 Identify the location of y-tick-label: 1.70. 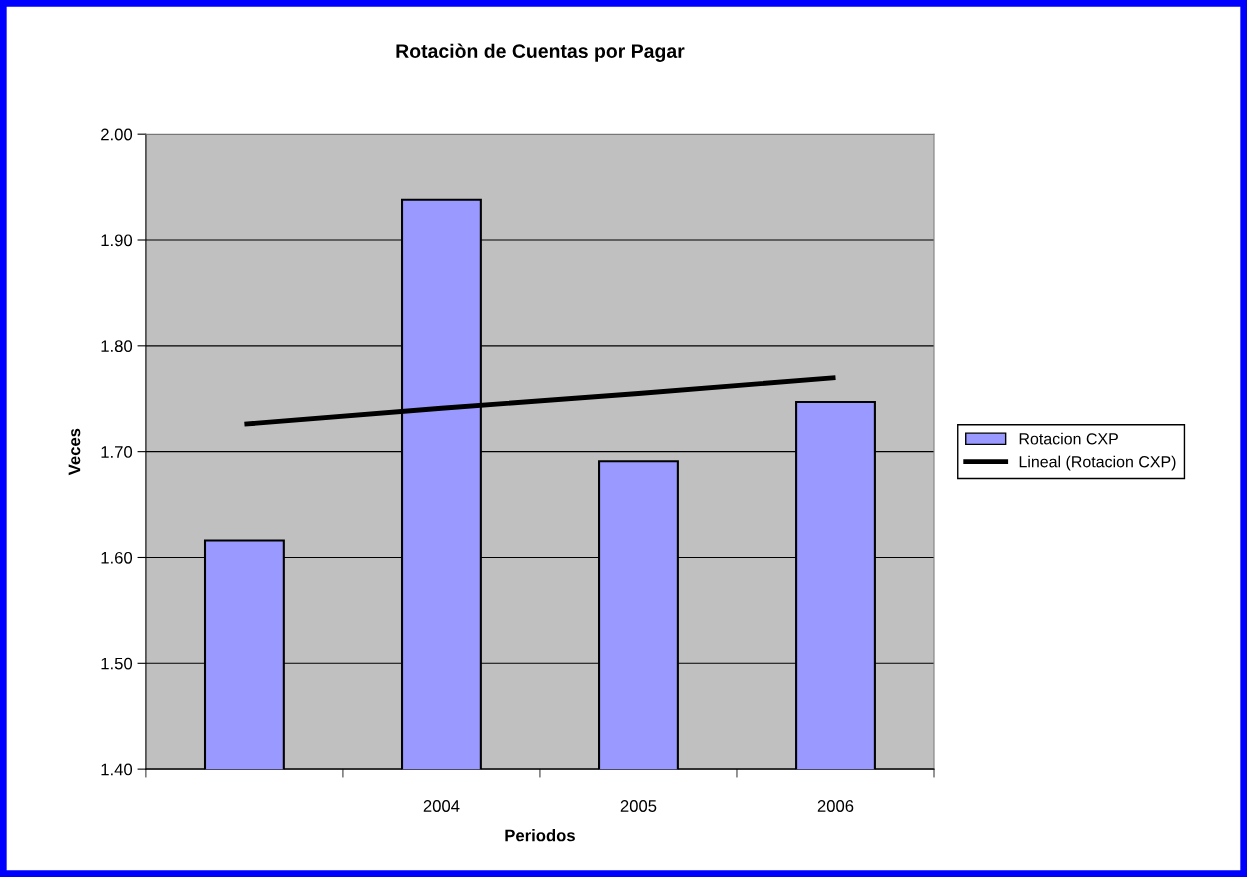
(117, 452).